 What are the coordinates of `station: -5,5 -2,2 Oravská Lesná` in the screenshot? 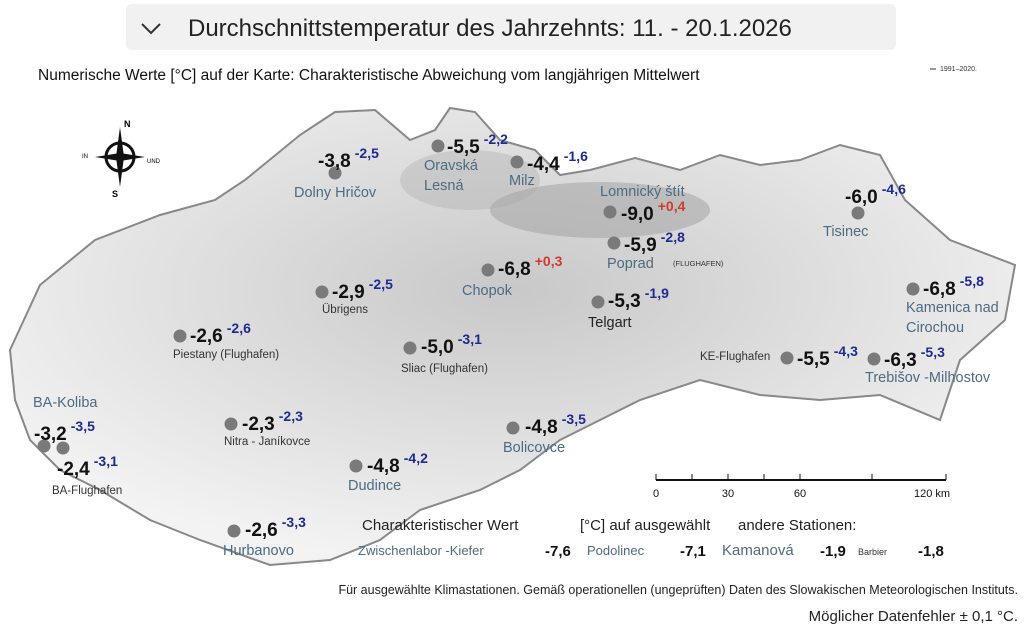 It's located at (466, 162).